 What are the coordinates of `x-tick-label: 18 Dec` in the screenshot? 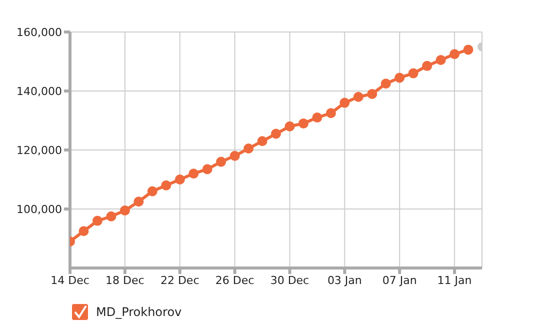 It's located at (125, 280).